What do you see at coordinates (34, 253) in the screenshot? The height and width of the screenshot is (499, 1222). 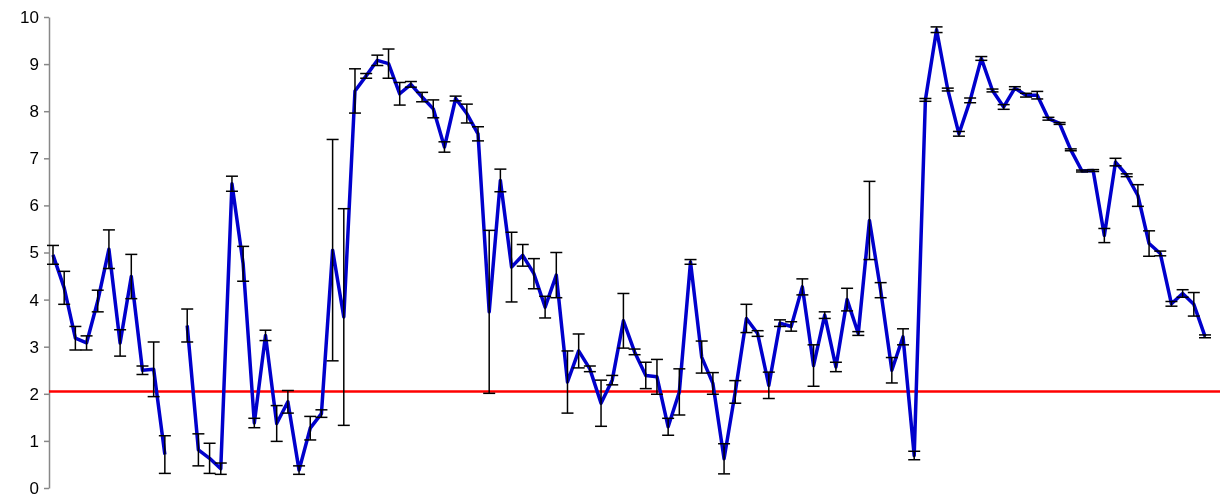 I see `y-tick-label: 5` at bounding box center [34, 253].